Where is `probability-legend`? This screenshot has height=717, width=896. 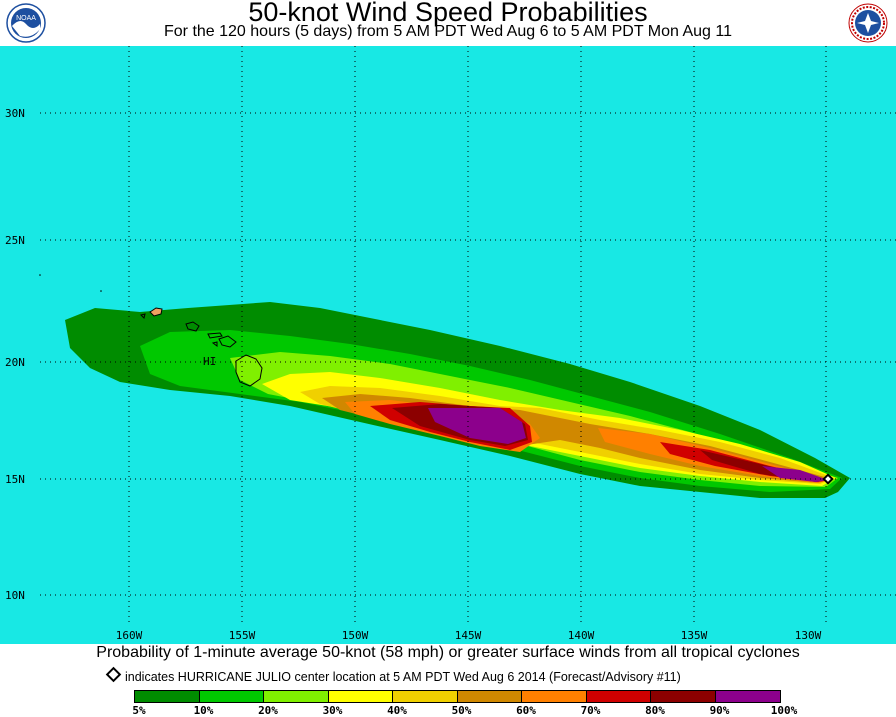
probability-legend is located at coordinates (457, 696).